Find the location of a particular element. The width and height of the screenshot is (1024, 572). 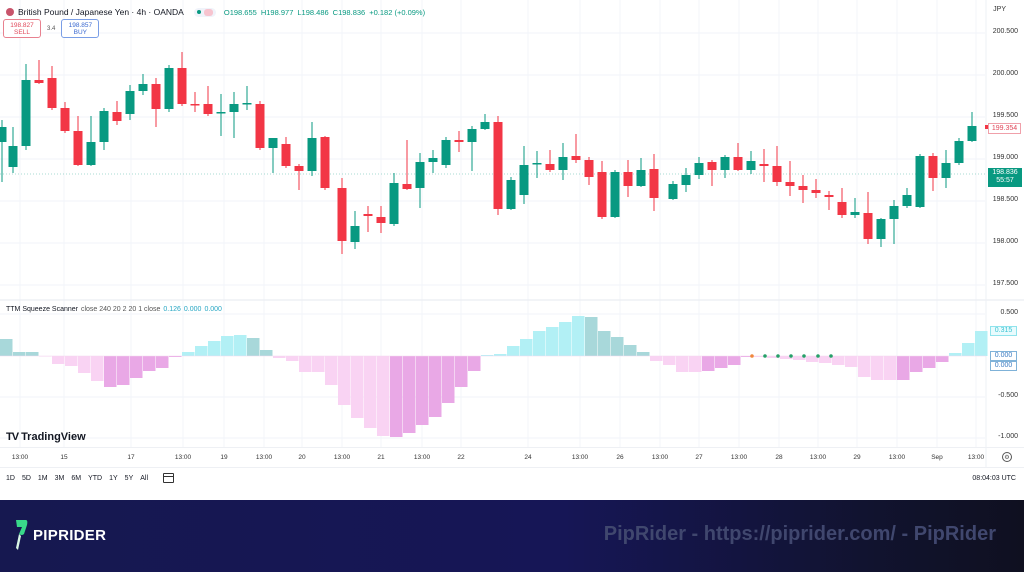

time-tick-label: 15 is located at coordinates (64, 457).